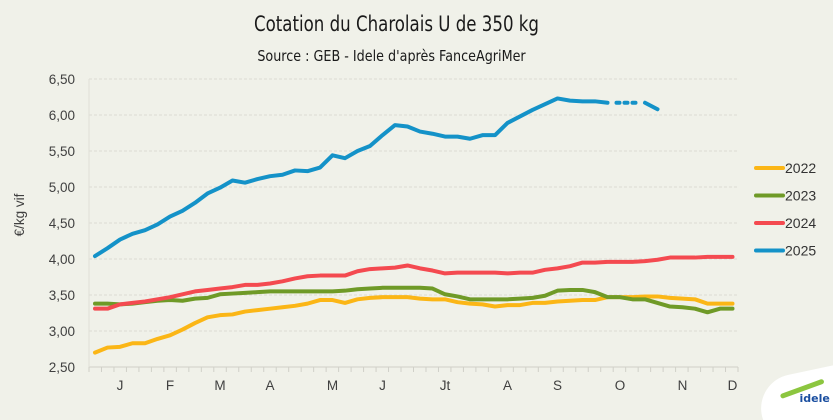 The height and width of the screenshot is (420, 833). Describe the element at coordinates (170, 385) in the screenshot. I see `x-month-label: F` at that location.